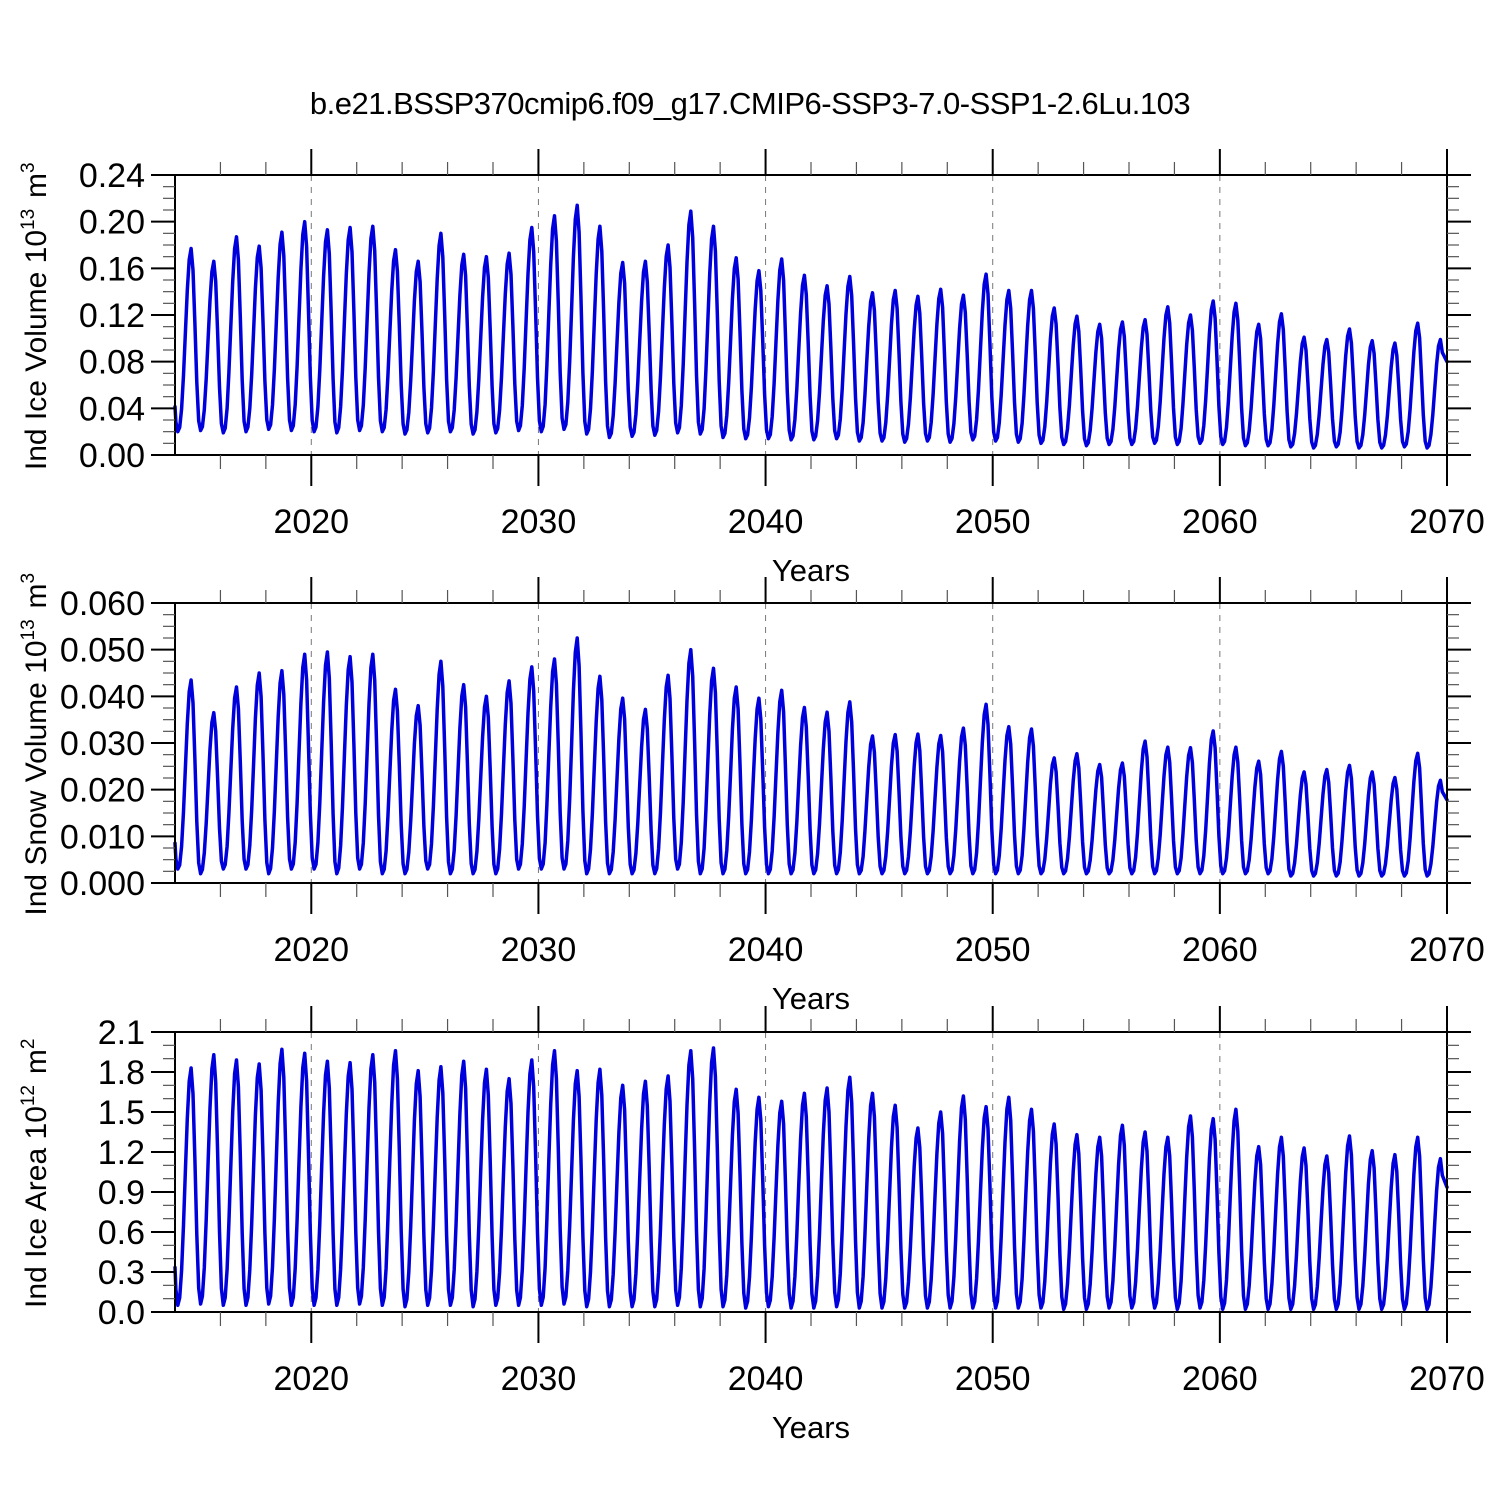 Image resolution: width=1500 pixels, height=1500 pixels. I want to click on y-tick-label: 0.020, so click(102, 791).